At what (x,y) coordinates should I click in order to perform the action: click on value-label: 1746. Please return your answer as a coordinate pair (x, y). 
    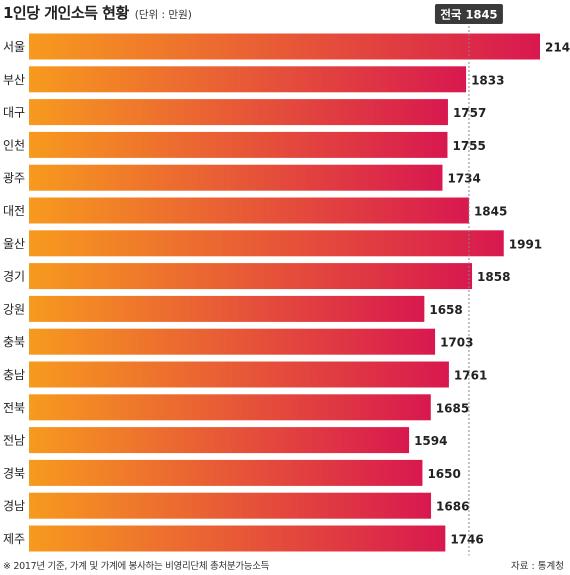
    Looking at the image, I should click on (466, 540).